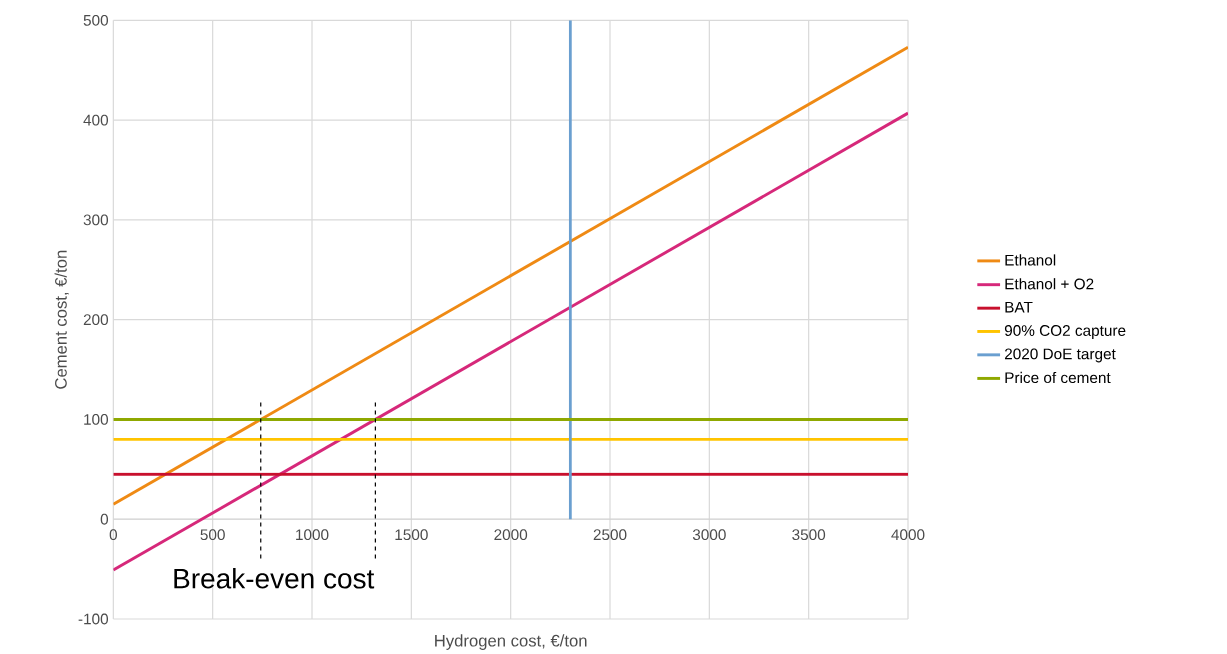 The image size is (1227, 654). I want to click on y-axis-title: Cement cost, €/ton, so click(61, 319).